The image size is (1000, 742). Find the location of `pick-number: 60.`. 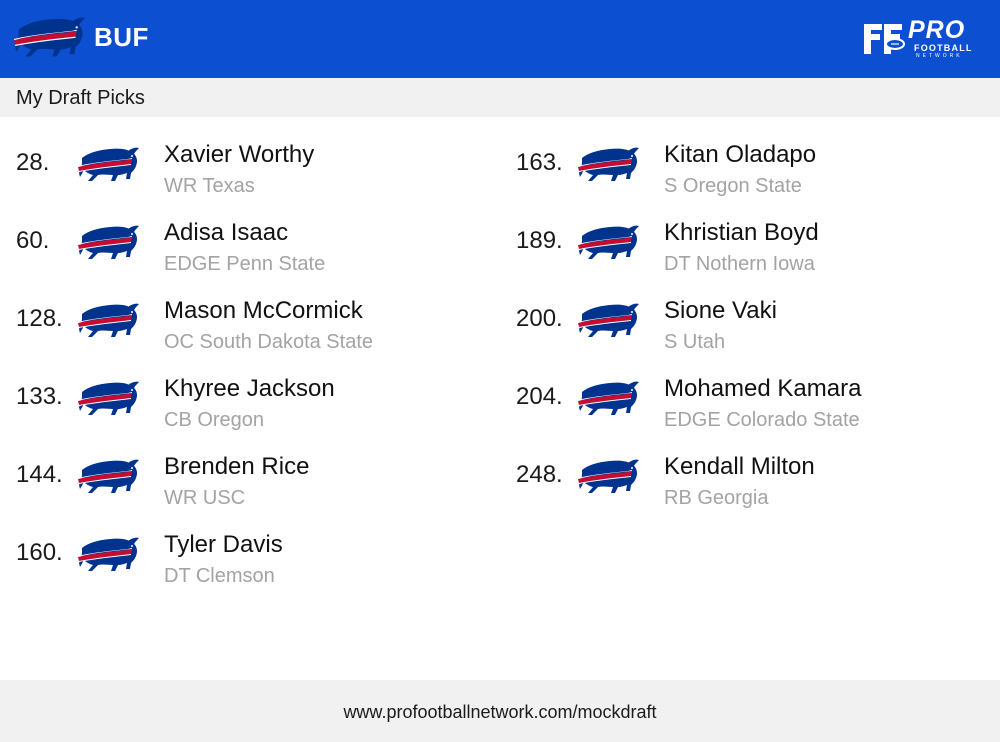

pick-number: 60. is located at coordinates (33, 240).